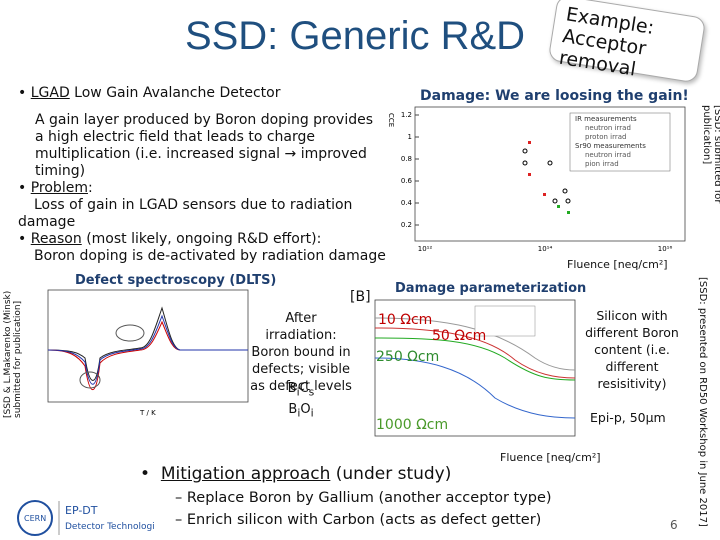  Describe the element at coordinates (59, 188) in the screenshot. I see `bullet-lead: Problem` at that location.